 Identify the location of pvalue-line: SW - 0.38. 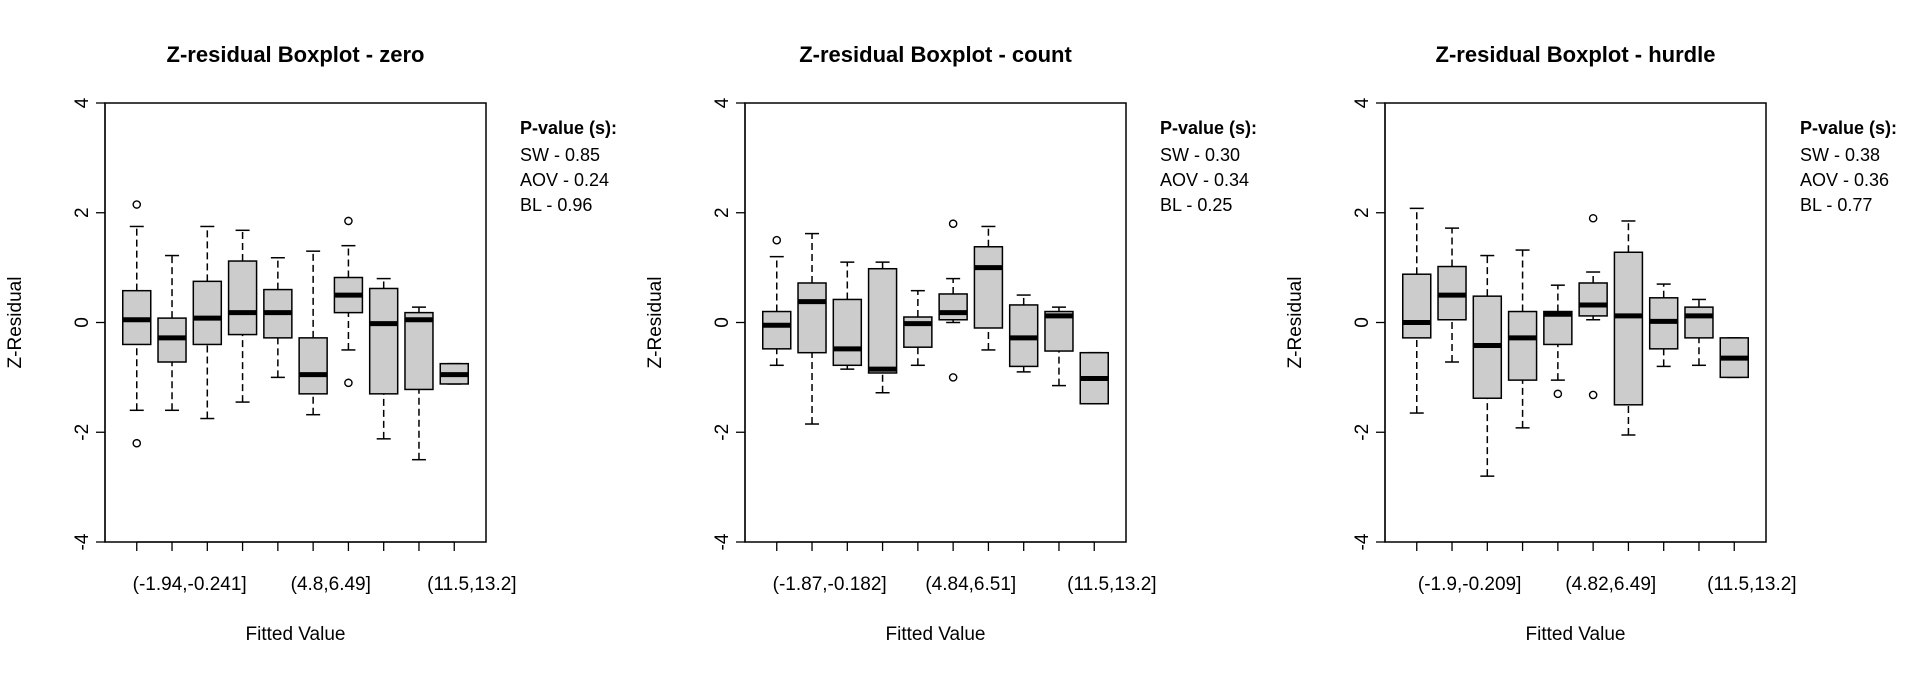
(1840, 155).